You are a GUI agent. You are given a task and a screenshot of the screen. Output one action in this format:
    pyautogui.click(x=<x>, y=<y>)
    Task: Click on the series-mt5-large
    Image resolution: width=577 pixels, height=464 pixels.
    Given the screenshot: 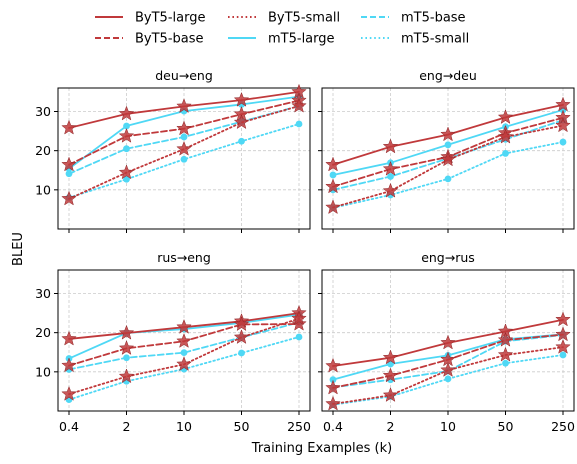 What is the action you would take?
    pyautogui.click(x=448, y=142)
    